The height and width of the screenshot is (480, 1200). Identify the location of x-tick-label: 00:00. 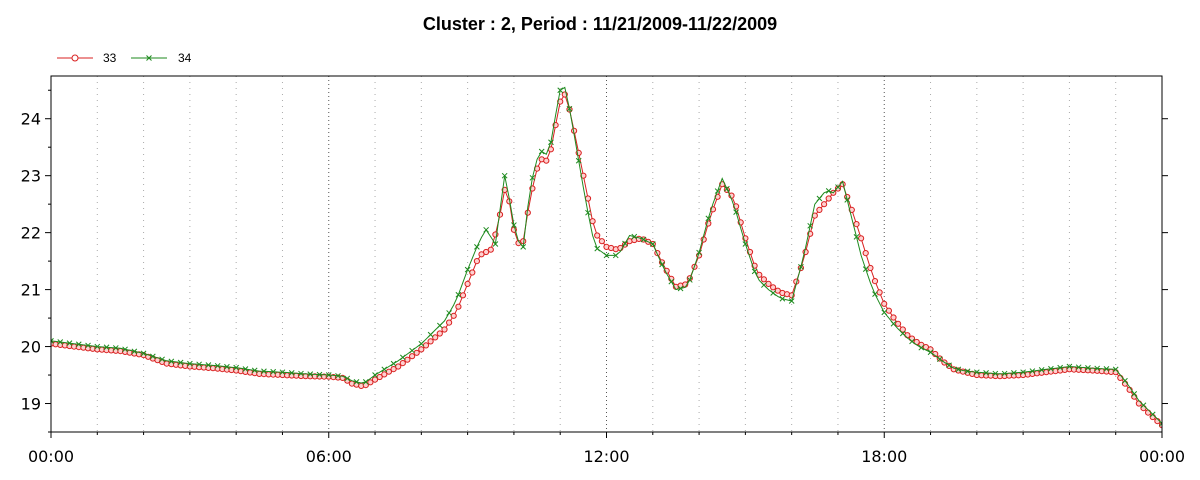
(51, 456).